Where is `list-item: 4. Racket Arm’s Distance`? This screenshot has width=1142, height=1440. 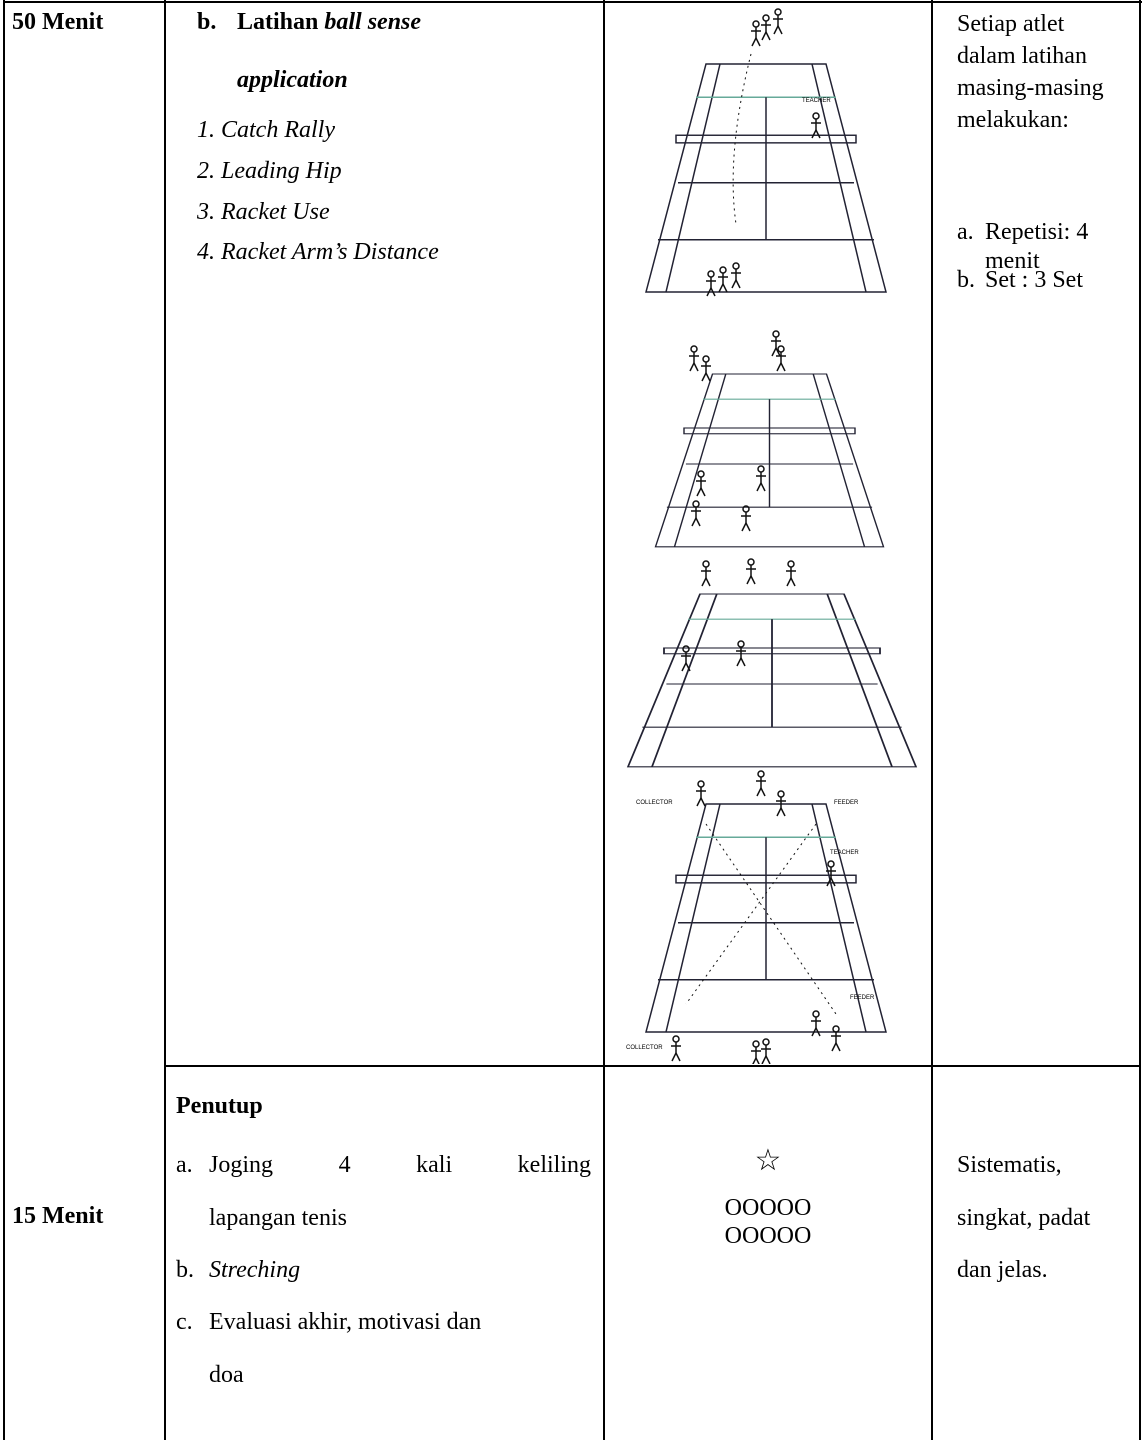 list-item: 4. Racket Arm’s Distance is located at coordinates (318, 252).